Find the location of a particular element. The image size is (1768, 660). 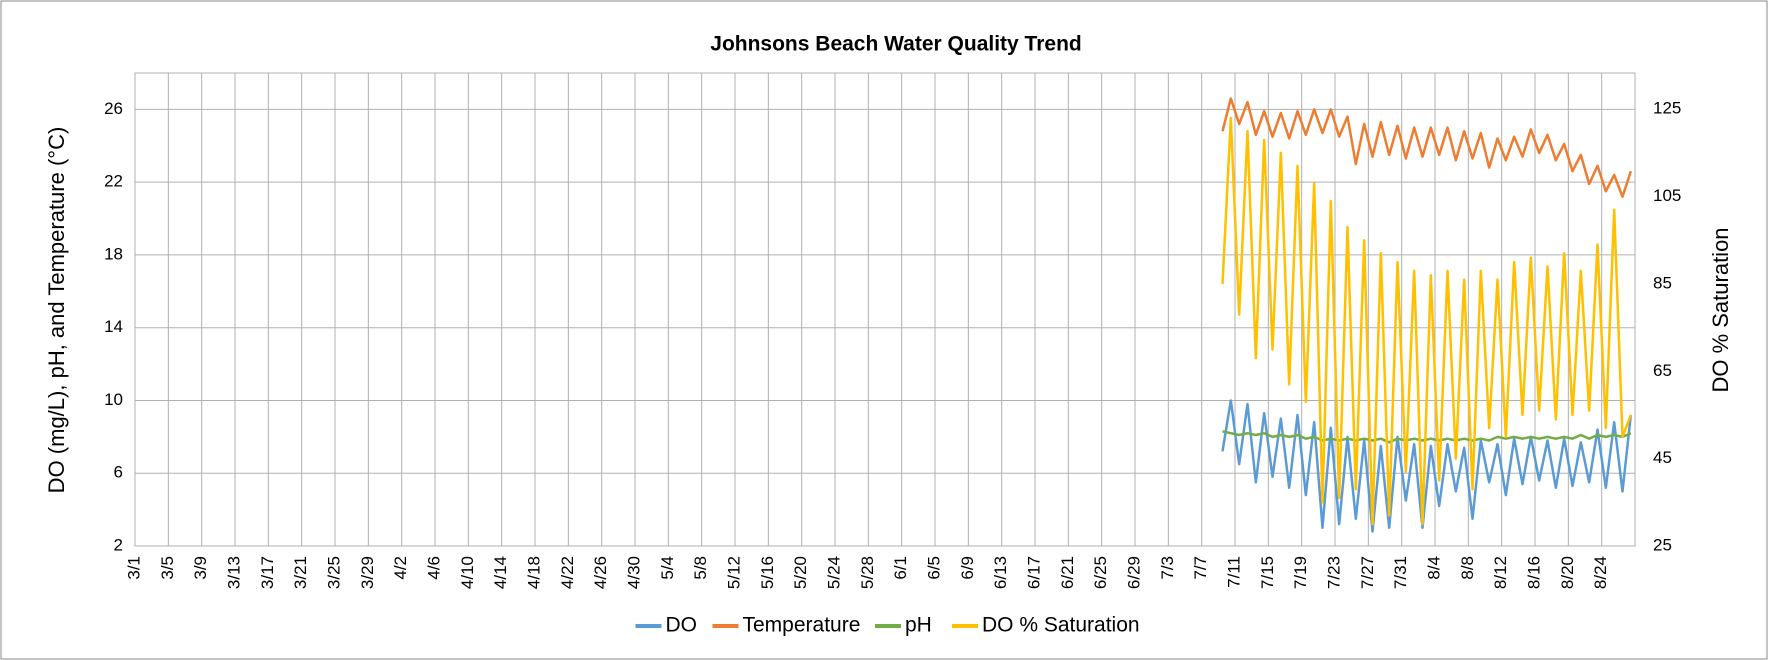

x-tick-label: 8/12 is located at coordinates (1500, 572).